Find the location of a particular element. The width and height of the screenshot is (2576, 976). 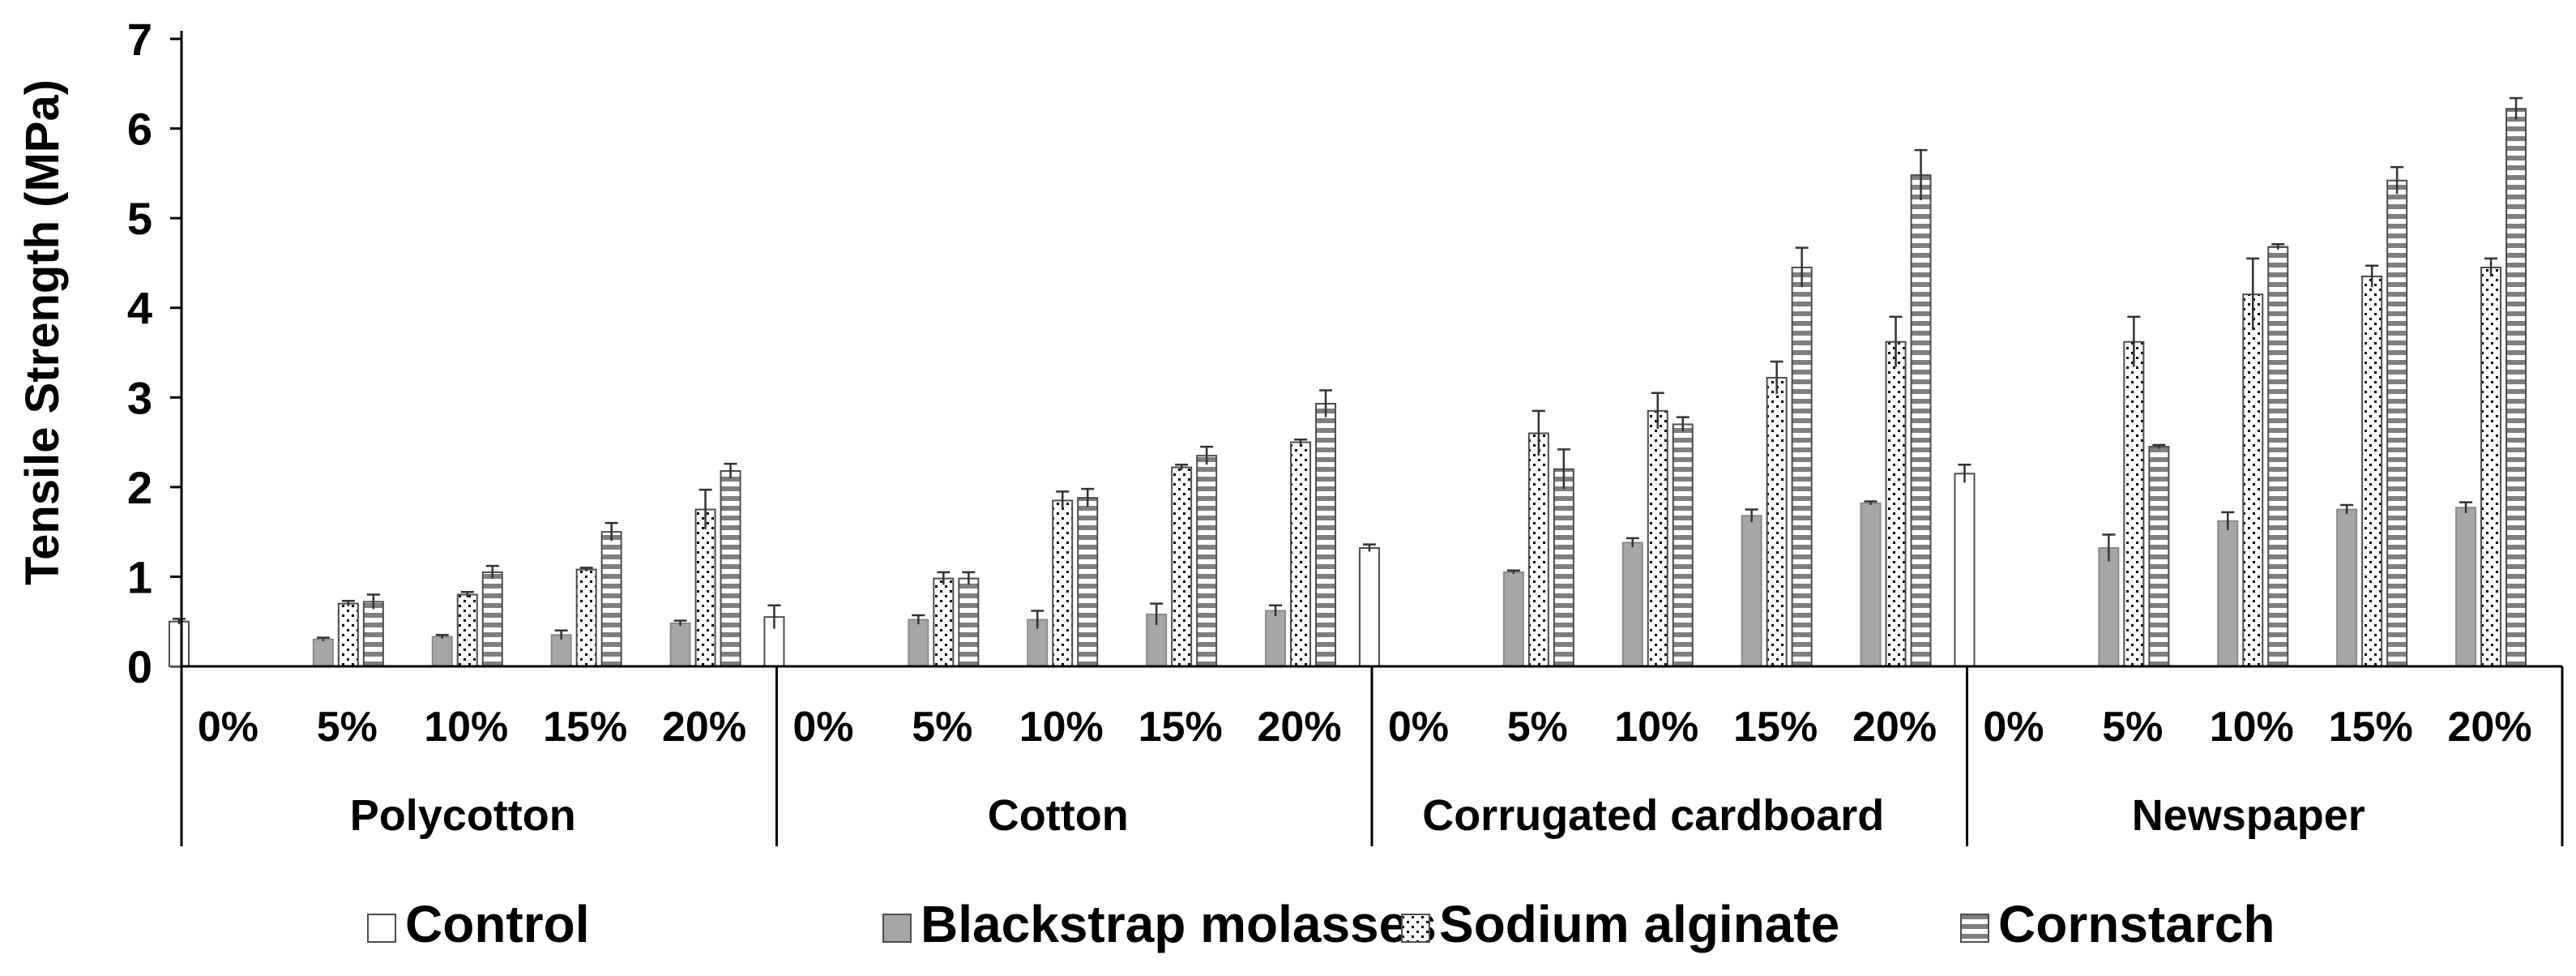

y-tick-label: 0 is located at coordinates (139, 666).